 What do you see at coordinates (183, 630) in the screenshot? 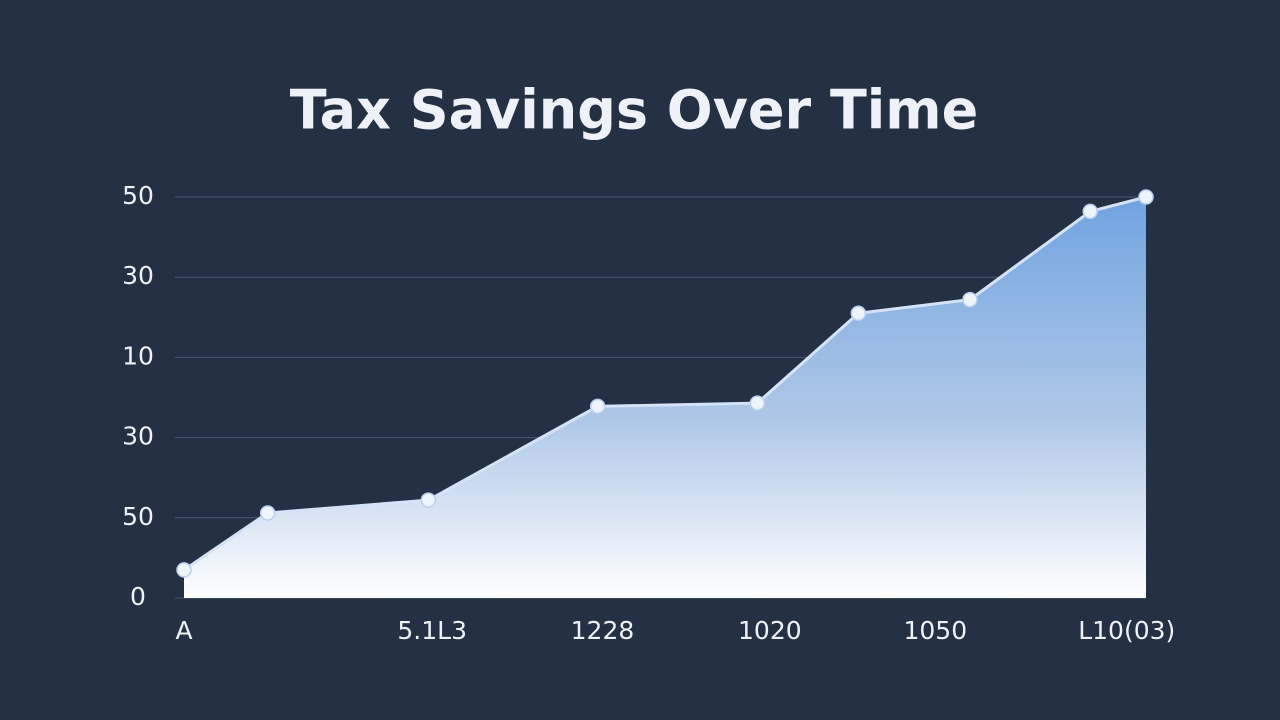
I see `x-tick-label: A` at bounding box center [183, 630].